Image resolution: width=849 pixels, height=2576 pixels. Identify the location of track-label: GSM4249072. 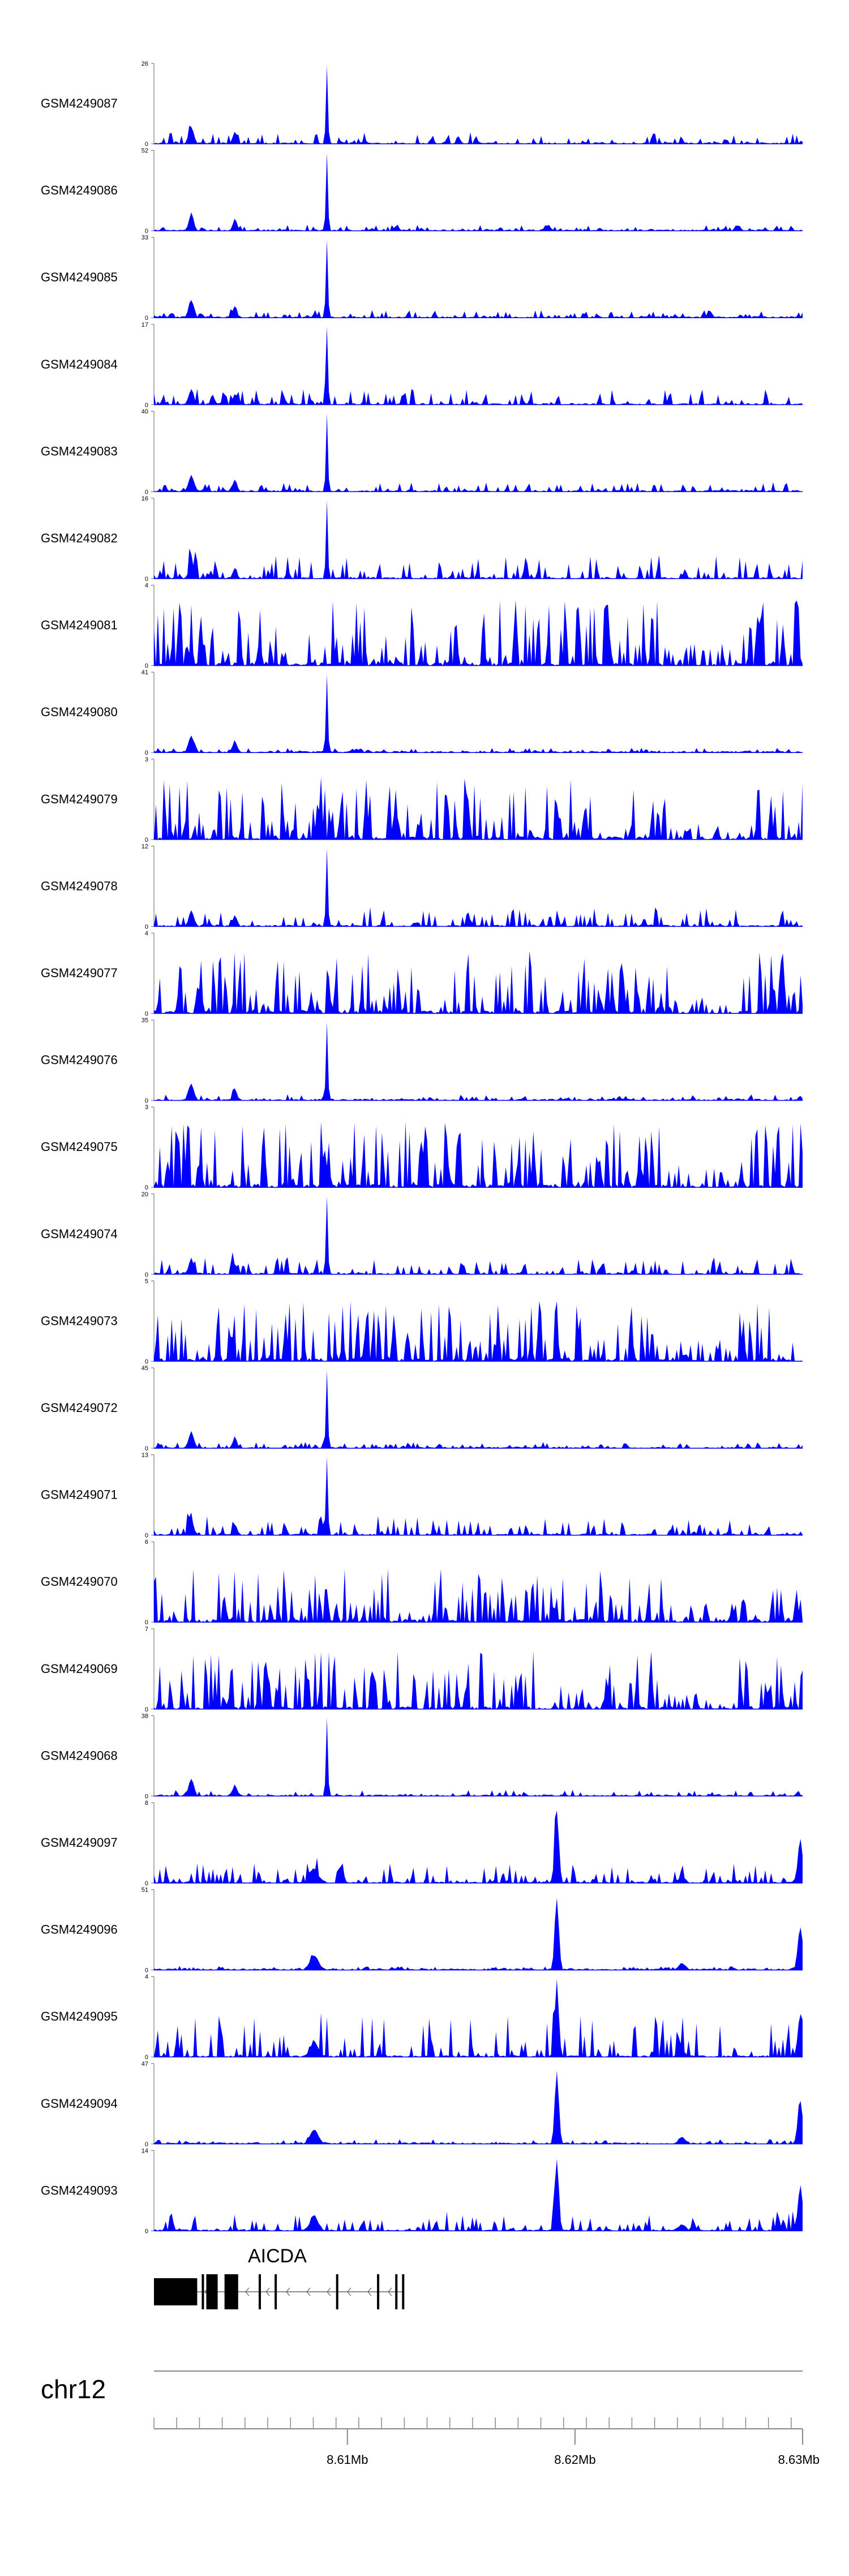
(79, 1408).